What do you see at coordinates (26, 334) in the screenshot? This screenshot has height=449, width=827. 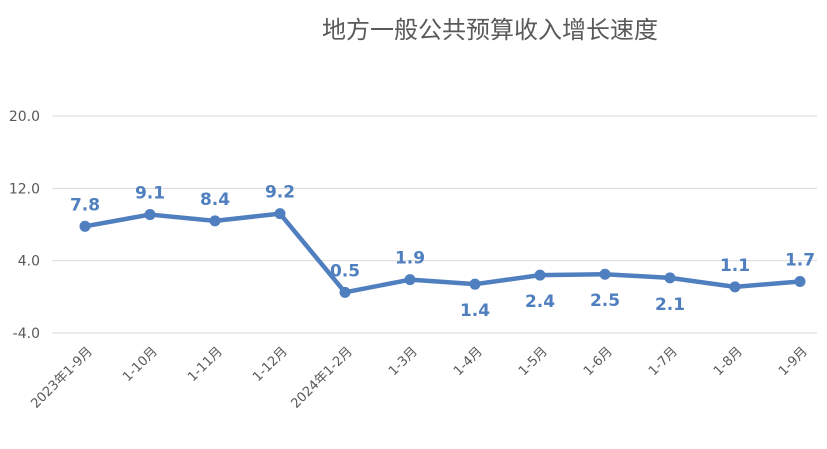 I see `y-tick-label: -4.0` at bounding box center [26, 334].